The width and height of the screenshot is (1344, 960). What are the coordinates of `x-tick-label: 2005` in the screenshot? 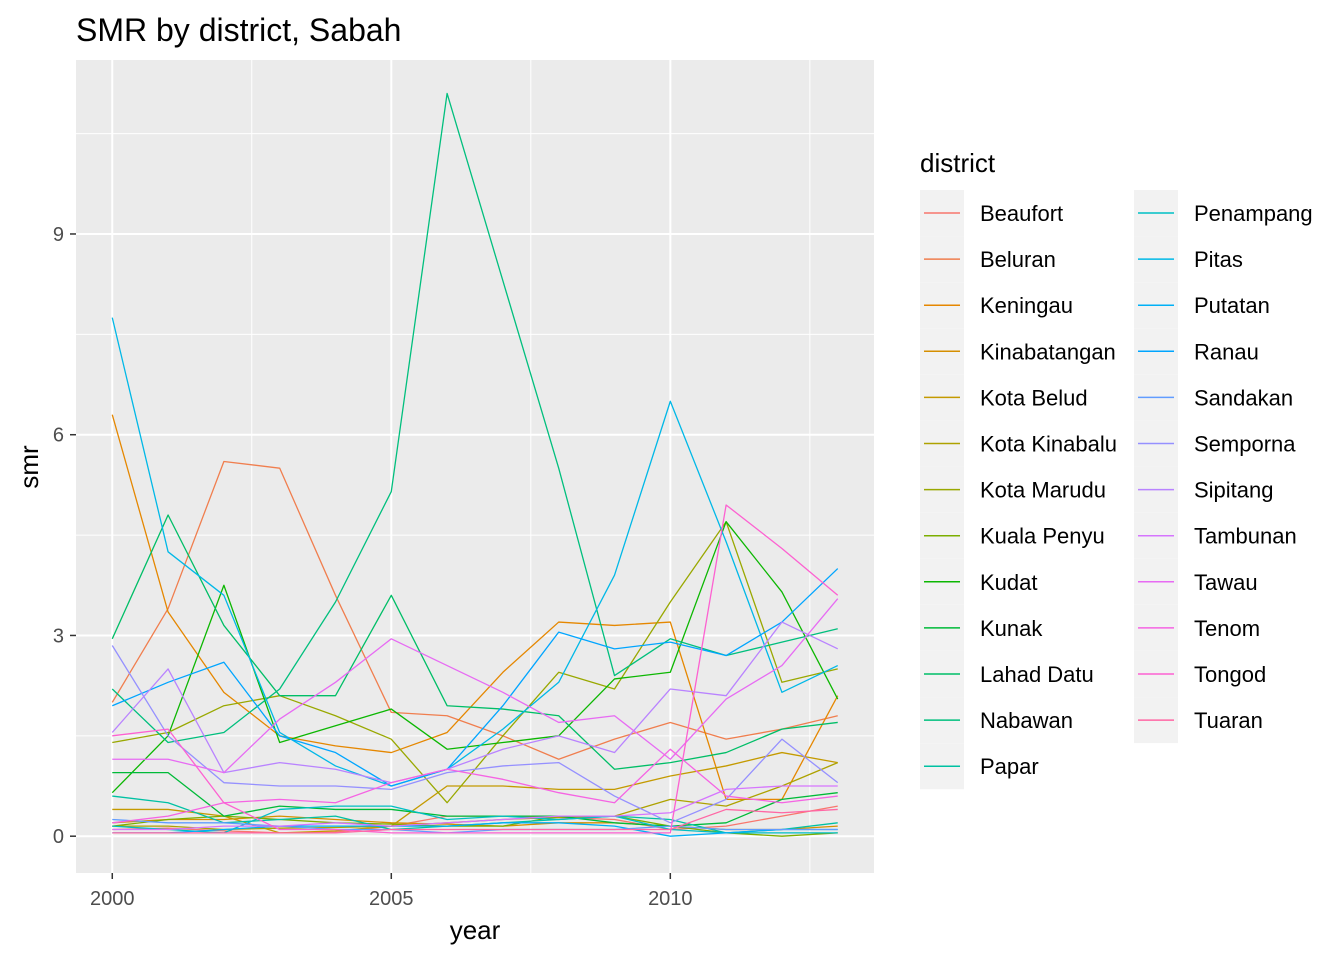 It's located at (391, 899).